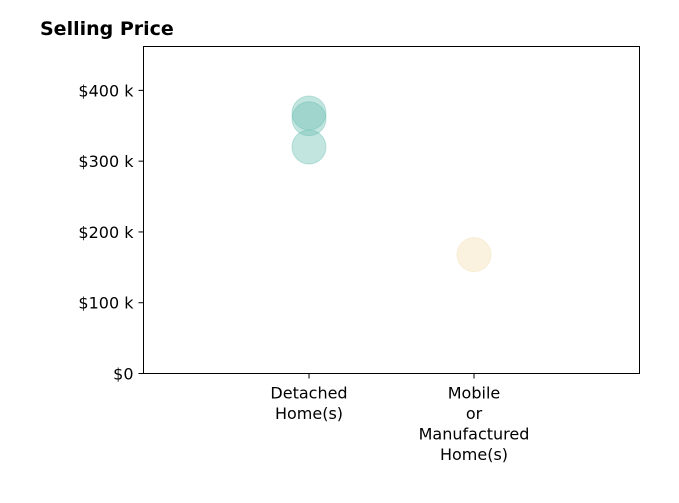 Image resolution: width=679 pixels, height=503 pixels. What do you see at coordinates (106, 161) in the screenshot?
I see `y-tick-label: $300 k` at bounding box center [106, 161].